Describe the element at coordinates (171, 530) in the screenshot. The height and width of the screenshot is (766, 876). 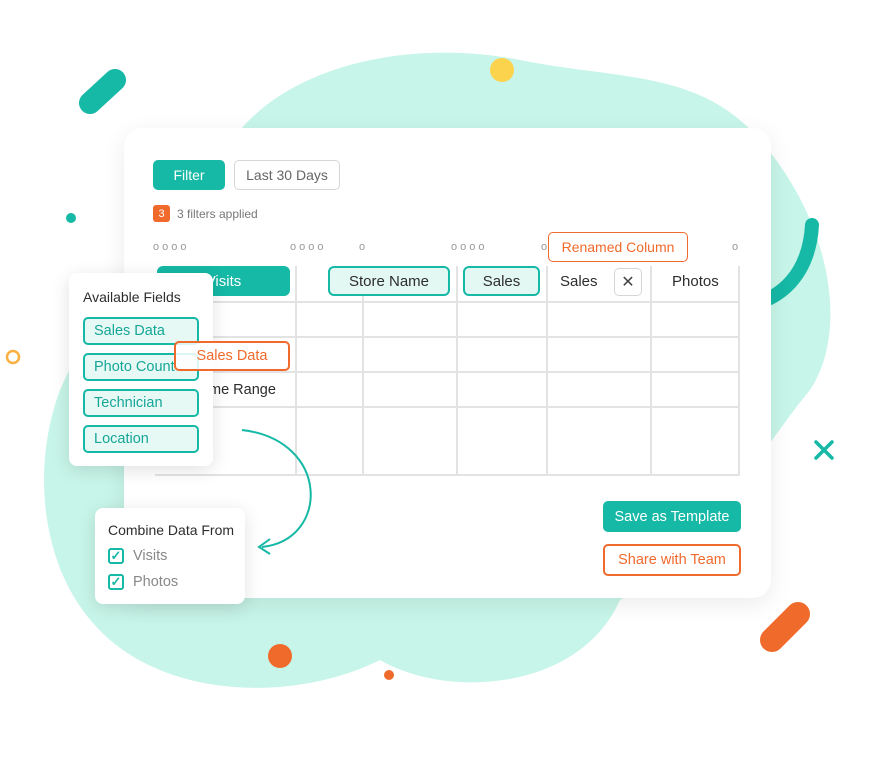
I see `panel-title: Combine Data From` at that location.